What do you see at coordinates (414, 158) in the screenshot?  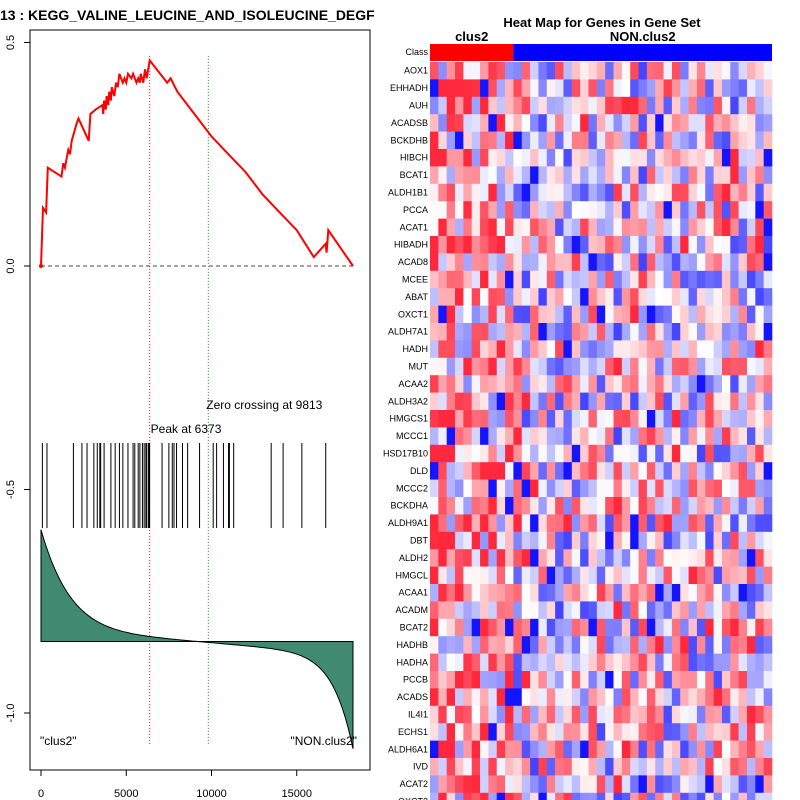 I see `gene-label: HIBCH` at bounding box center [414, 158].